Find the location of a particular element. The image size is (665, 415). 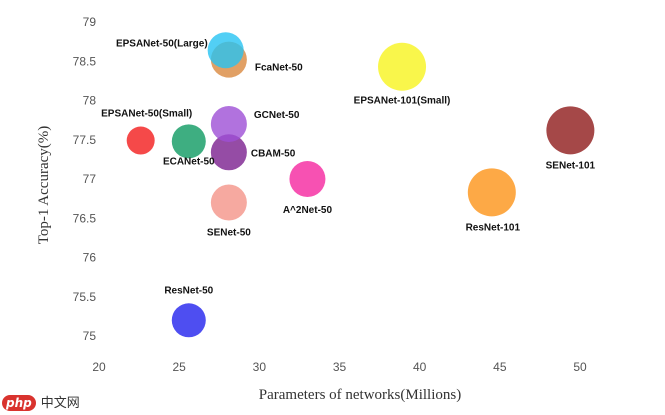

x-tick-label: 50 is located at coordinates (580, 367).